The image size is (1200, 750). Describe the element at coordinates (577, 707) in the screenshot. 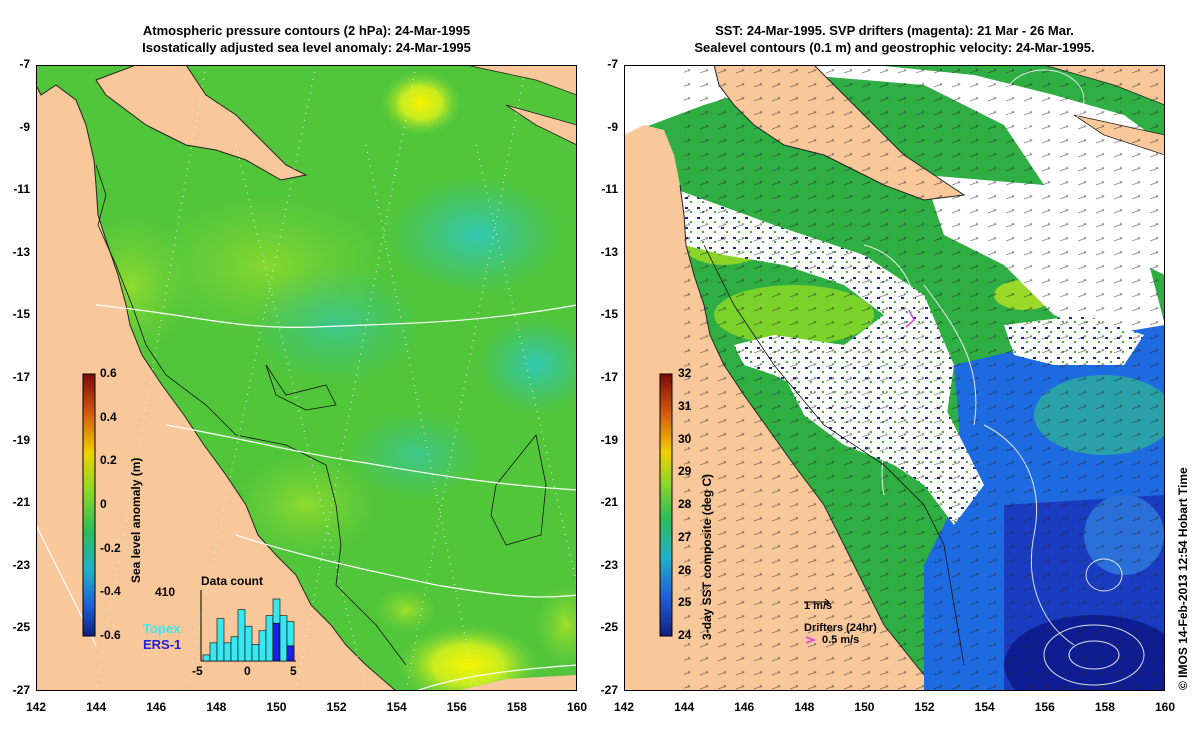

I see `left-x-tick: 160` at that location.